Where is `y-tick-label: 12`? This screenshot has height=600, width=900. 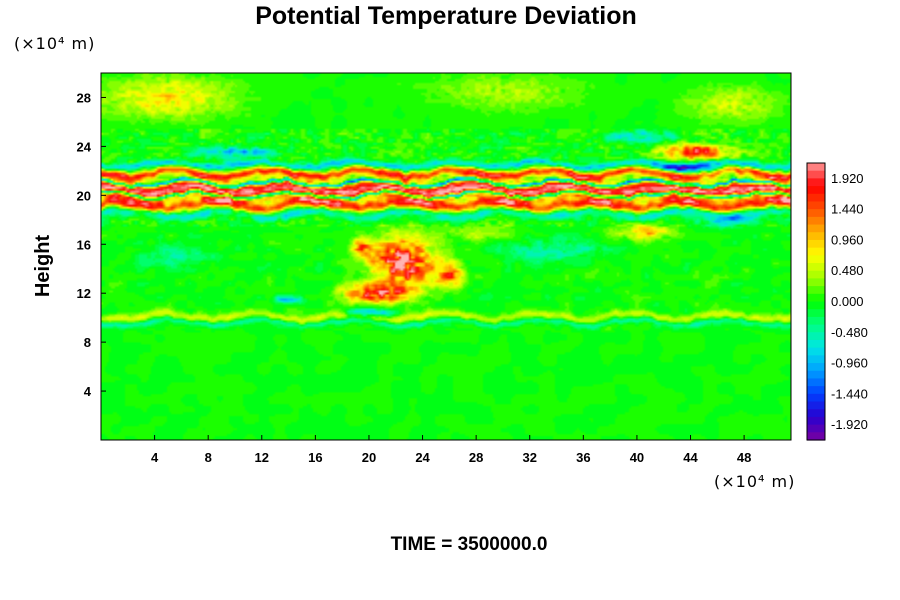
y-tick-label: 12 is located at coordinates (84, 293).